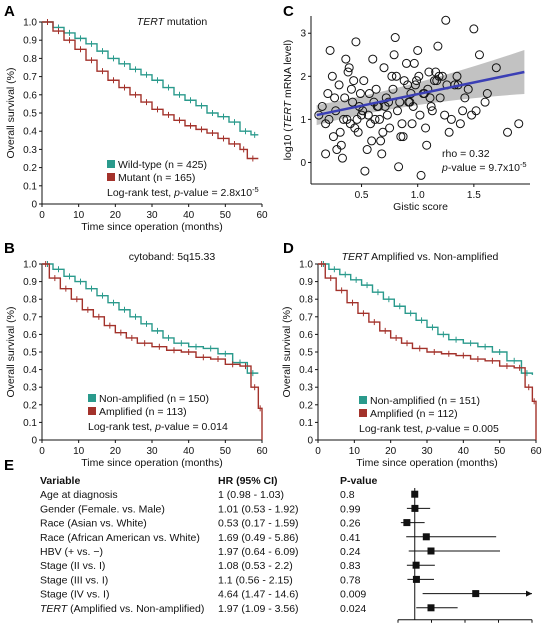 The width and height of the screenshot is (560, 626). I want to click on legend-label: Amplified (n = 112), so click(414, 414).